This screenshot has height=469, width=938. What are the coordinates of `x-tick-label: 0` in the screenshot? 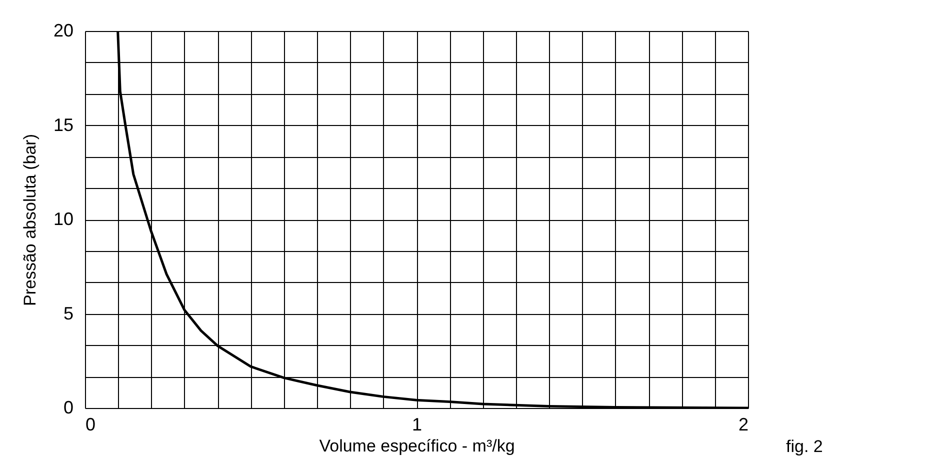 It's located at (91, 424).